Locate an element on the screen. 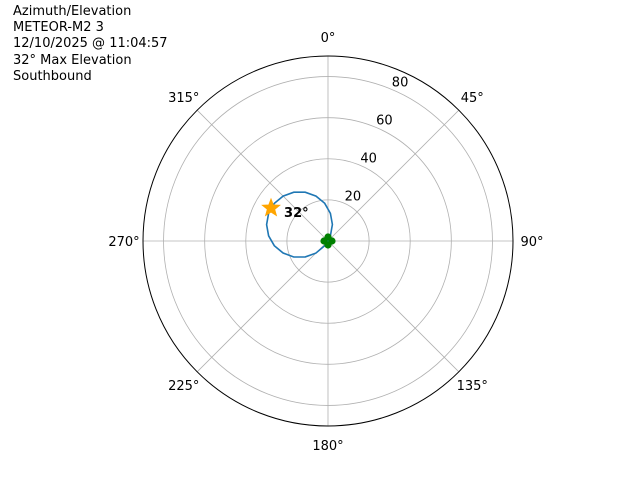 Image resolution: width=640 pixels, height=480 pixels. r-tick-label: 80 is located at coordinates (400, 82).